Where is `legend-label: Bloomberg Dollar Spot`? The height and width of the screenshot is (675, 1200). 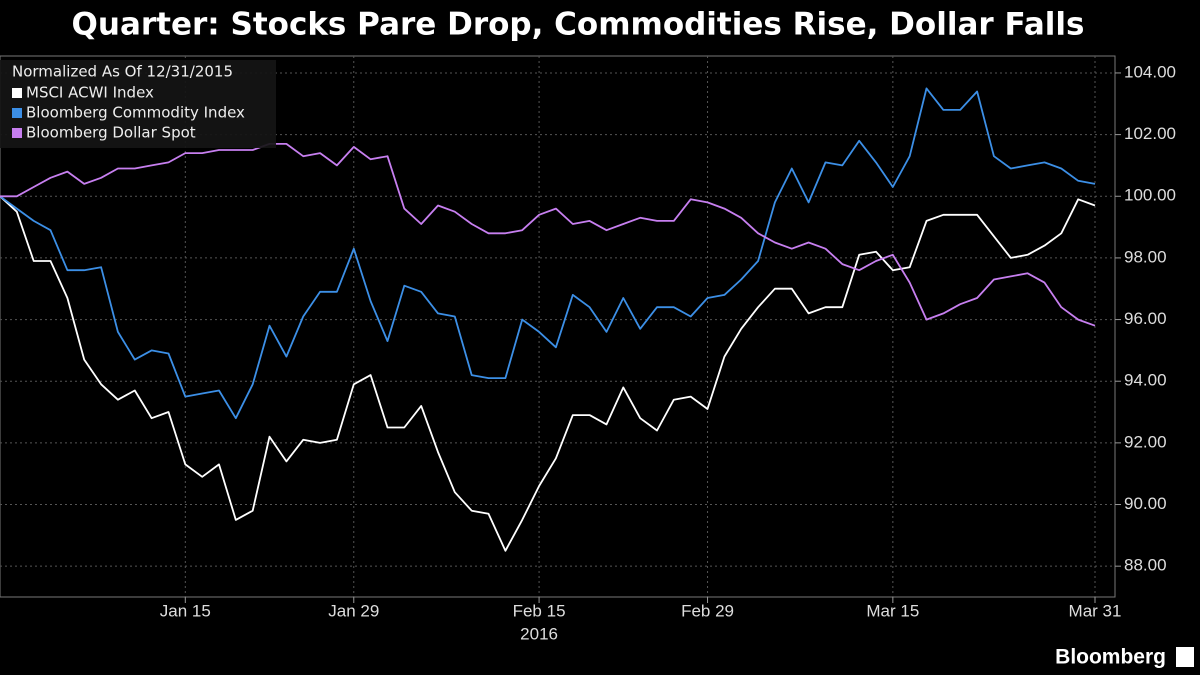
legend-label: Bloomberg Dollar Spot is located at coordinates (111, 133).